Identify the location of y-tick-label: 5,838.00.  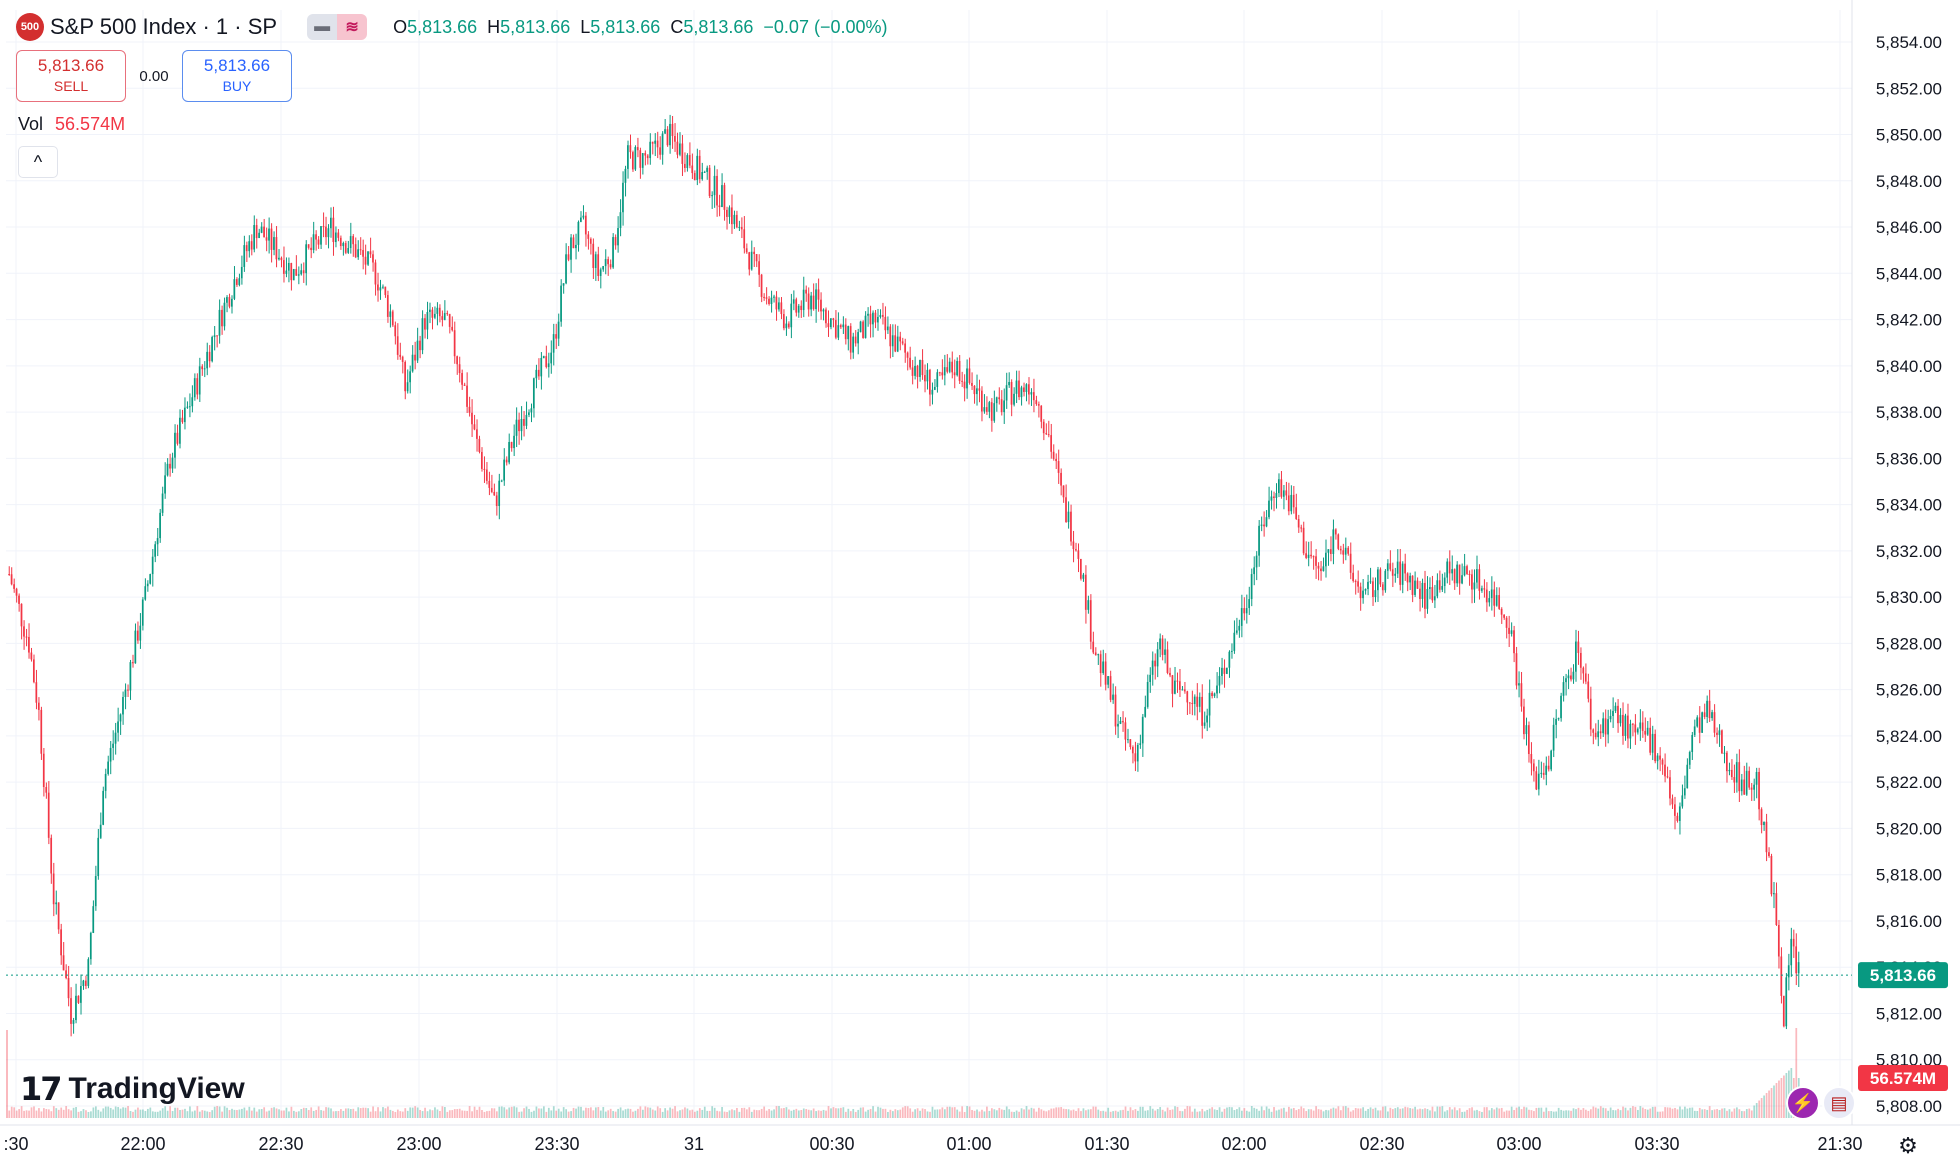
(1909, 412).